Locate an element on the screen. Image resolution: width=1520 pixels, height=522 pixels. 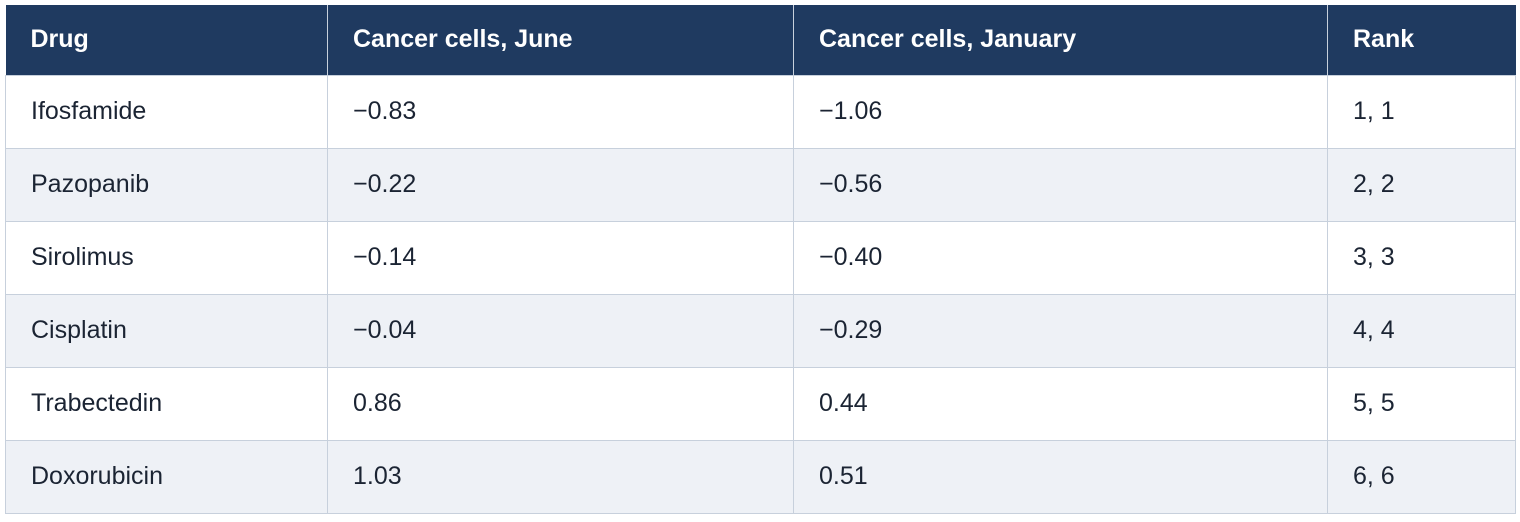
cell-drug: Sirolimus is located at coordinates (166, 257).